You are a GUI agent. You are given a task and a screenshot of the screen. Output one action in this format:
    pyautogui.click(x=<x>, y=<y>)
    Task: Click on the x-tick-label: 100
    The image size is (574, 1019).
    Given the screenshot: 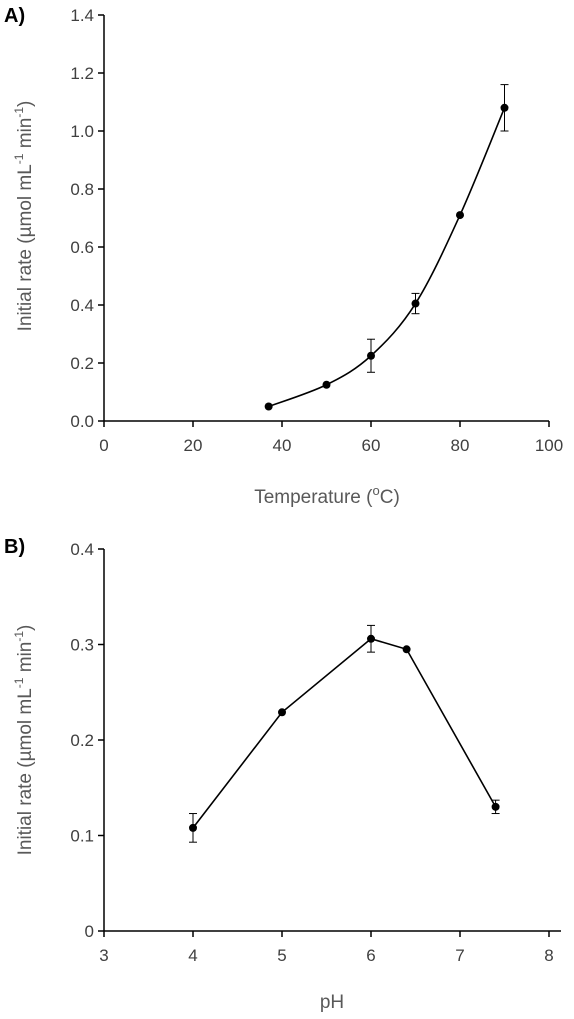 What is the action you would take?
    pyautogui.click(x=549, y=445)
    